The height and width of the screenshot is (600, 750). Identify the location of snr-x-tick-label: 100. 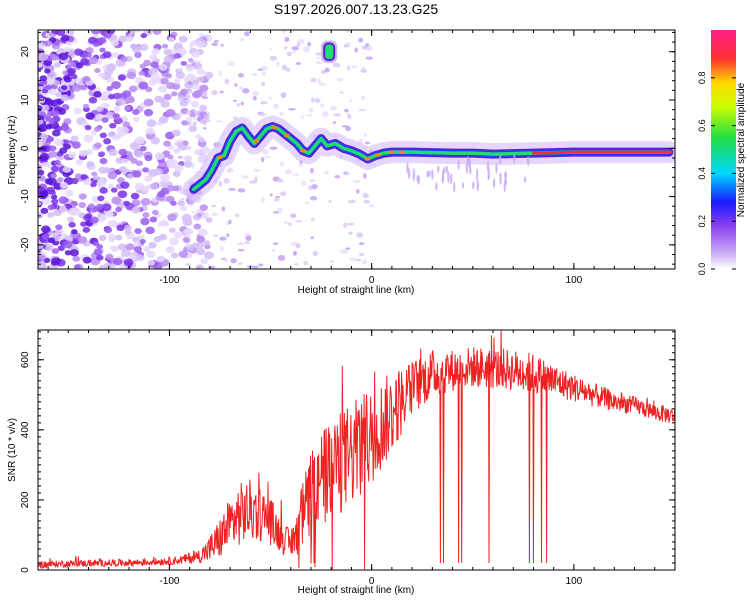
(574, 581).